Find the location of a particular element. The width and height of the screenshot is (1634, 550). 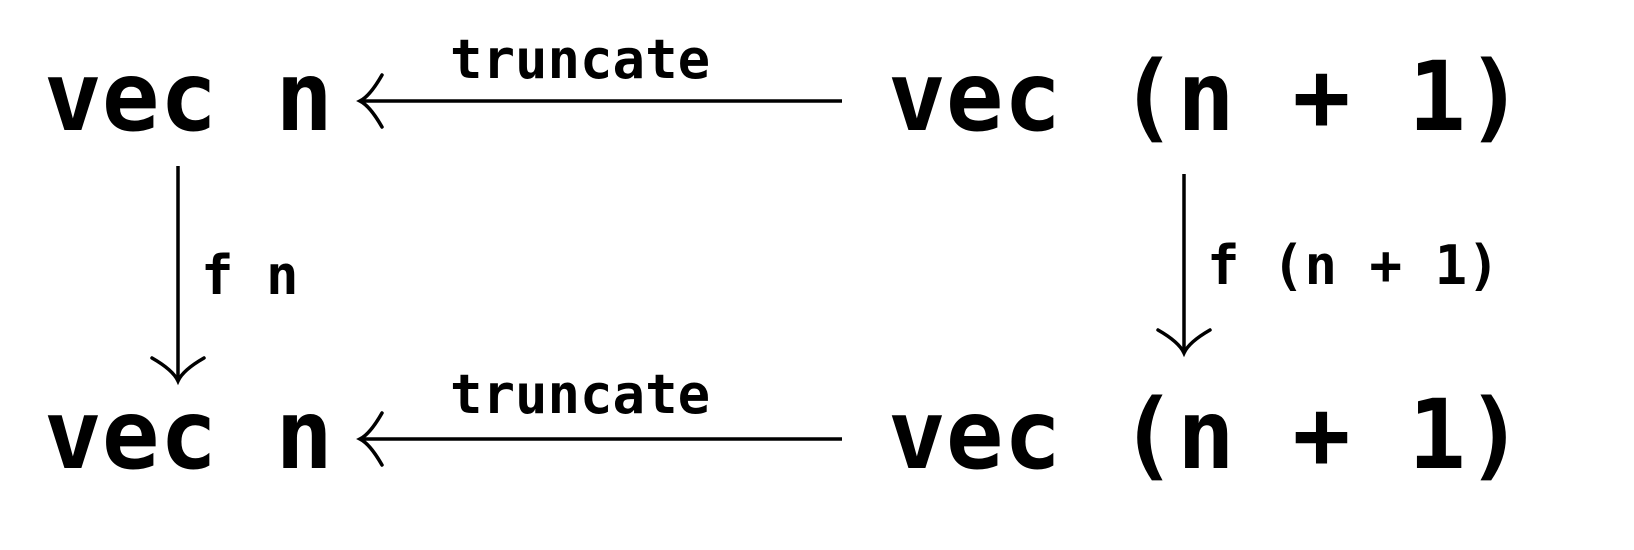

edge-label-right: f (n + 1) is located at coordinates (1353, 265).